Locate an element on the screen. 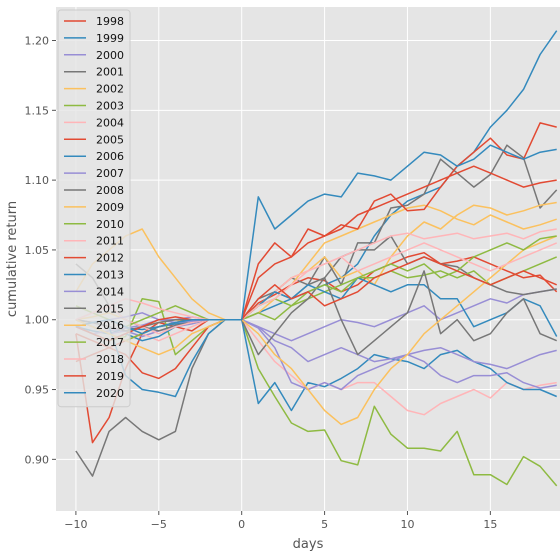 This screenshot has height=560, width=560. legend-box is located at coordinates (94, 208).